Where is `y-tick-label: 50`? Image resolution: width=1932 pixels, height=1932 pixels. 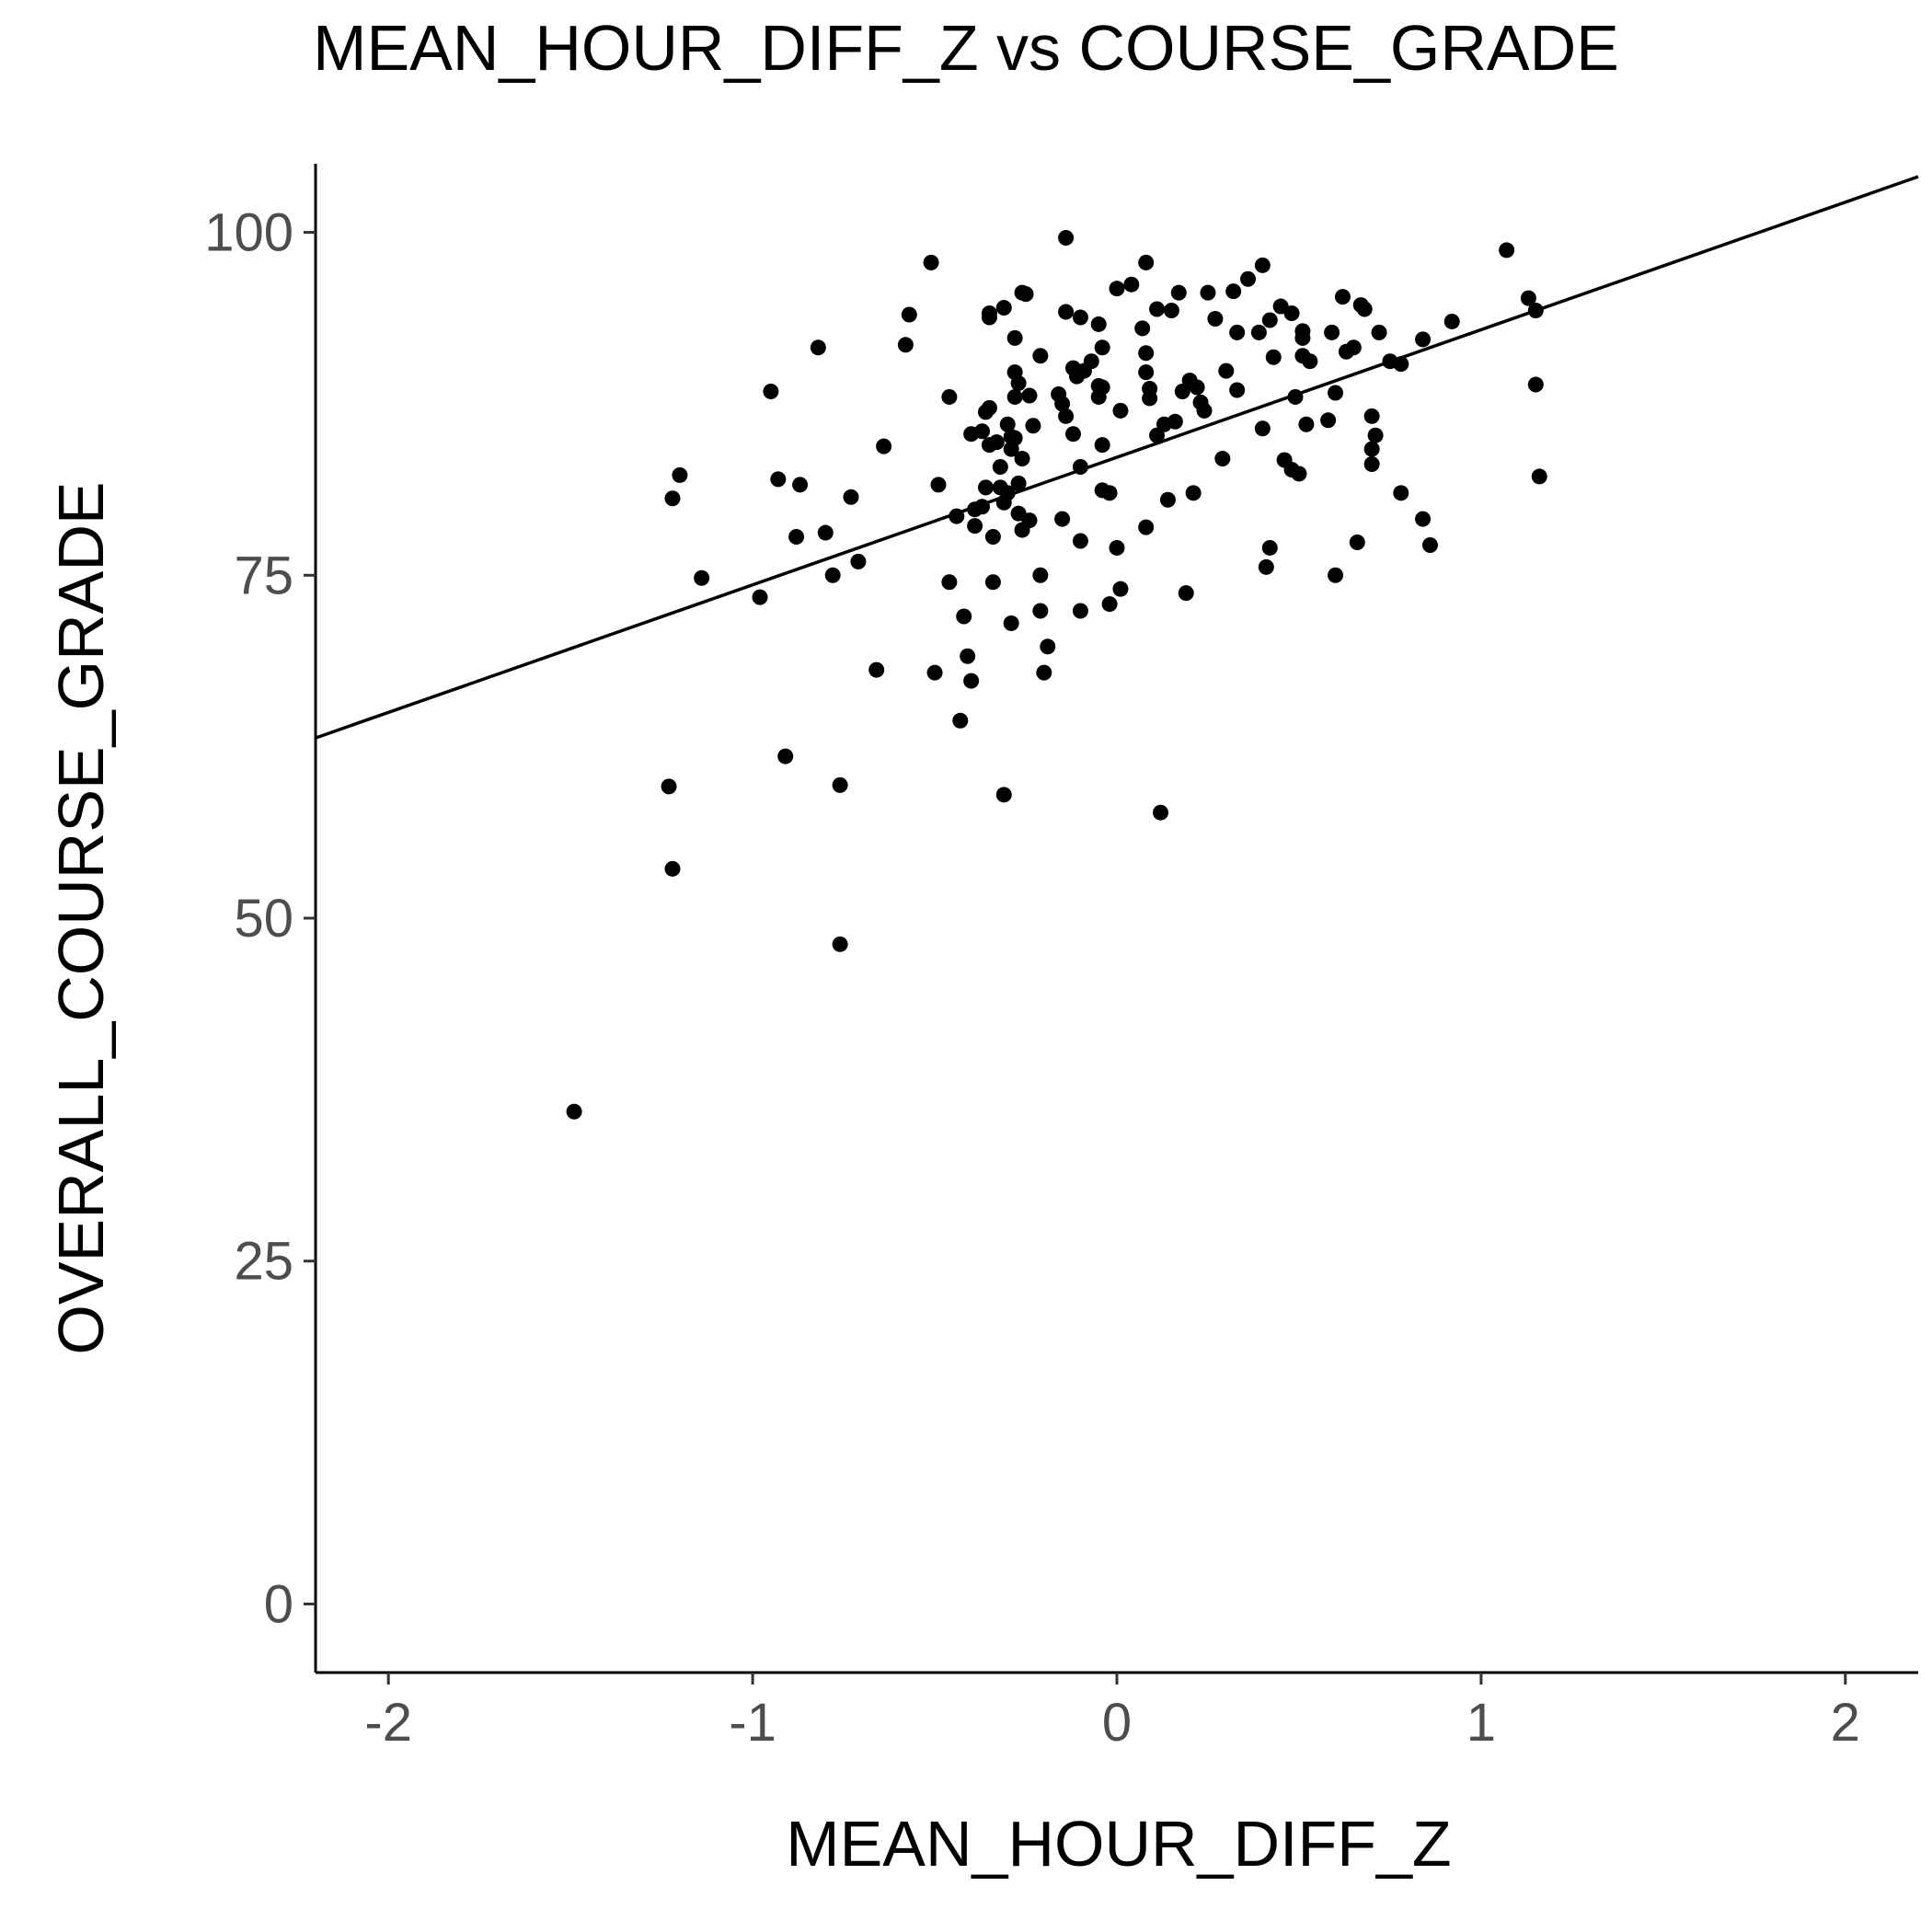
y-tick-label: 50 is located at coordinates (263, 919).